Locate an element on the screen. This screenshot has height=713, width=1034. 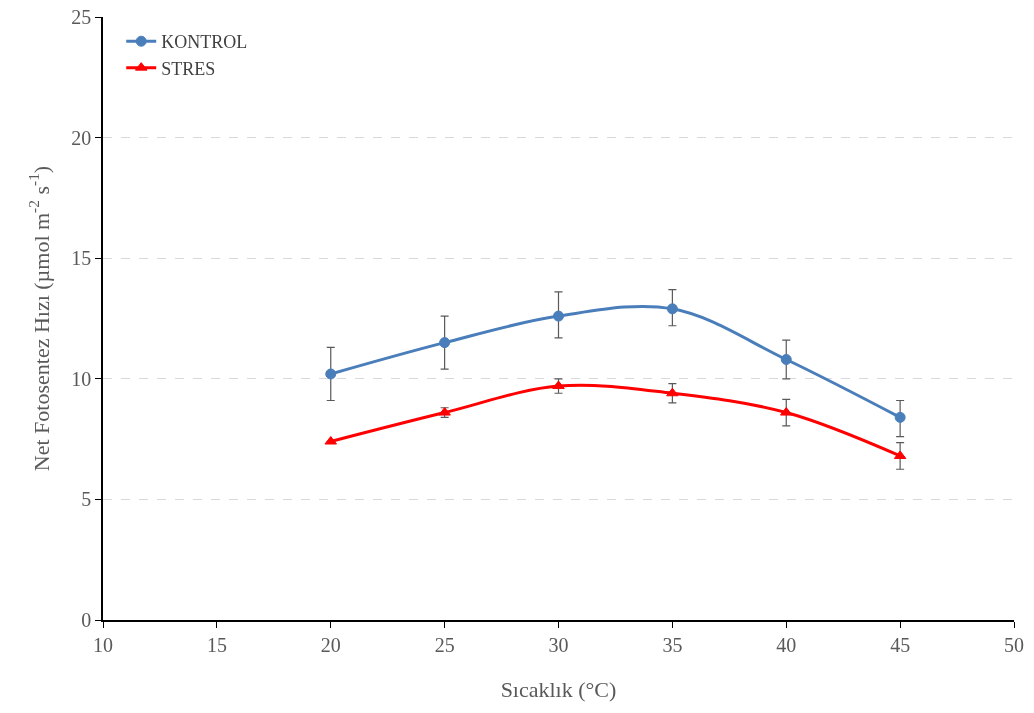
y-tick-label: 15 is located at coordinates (81, 258).